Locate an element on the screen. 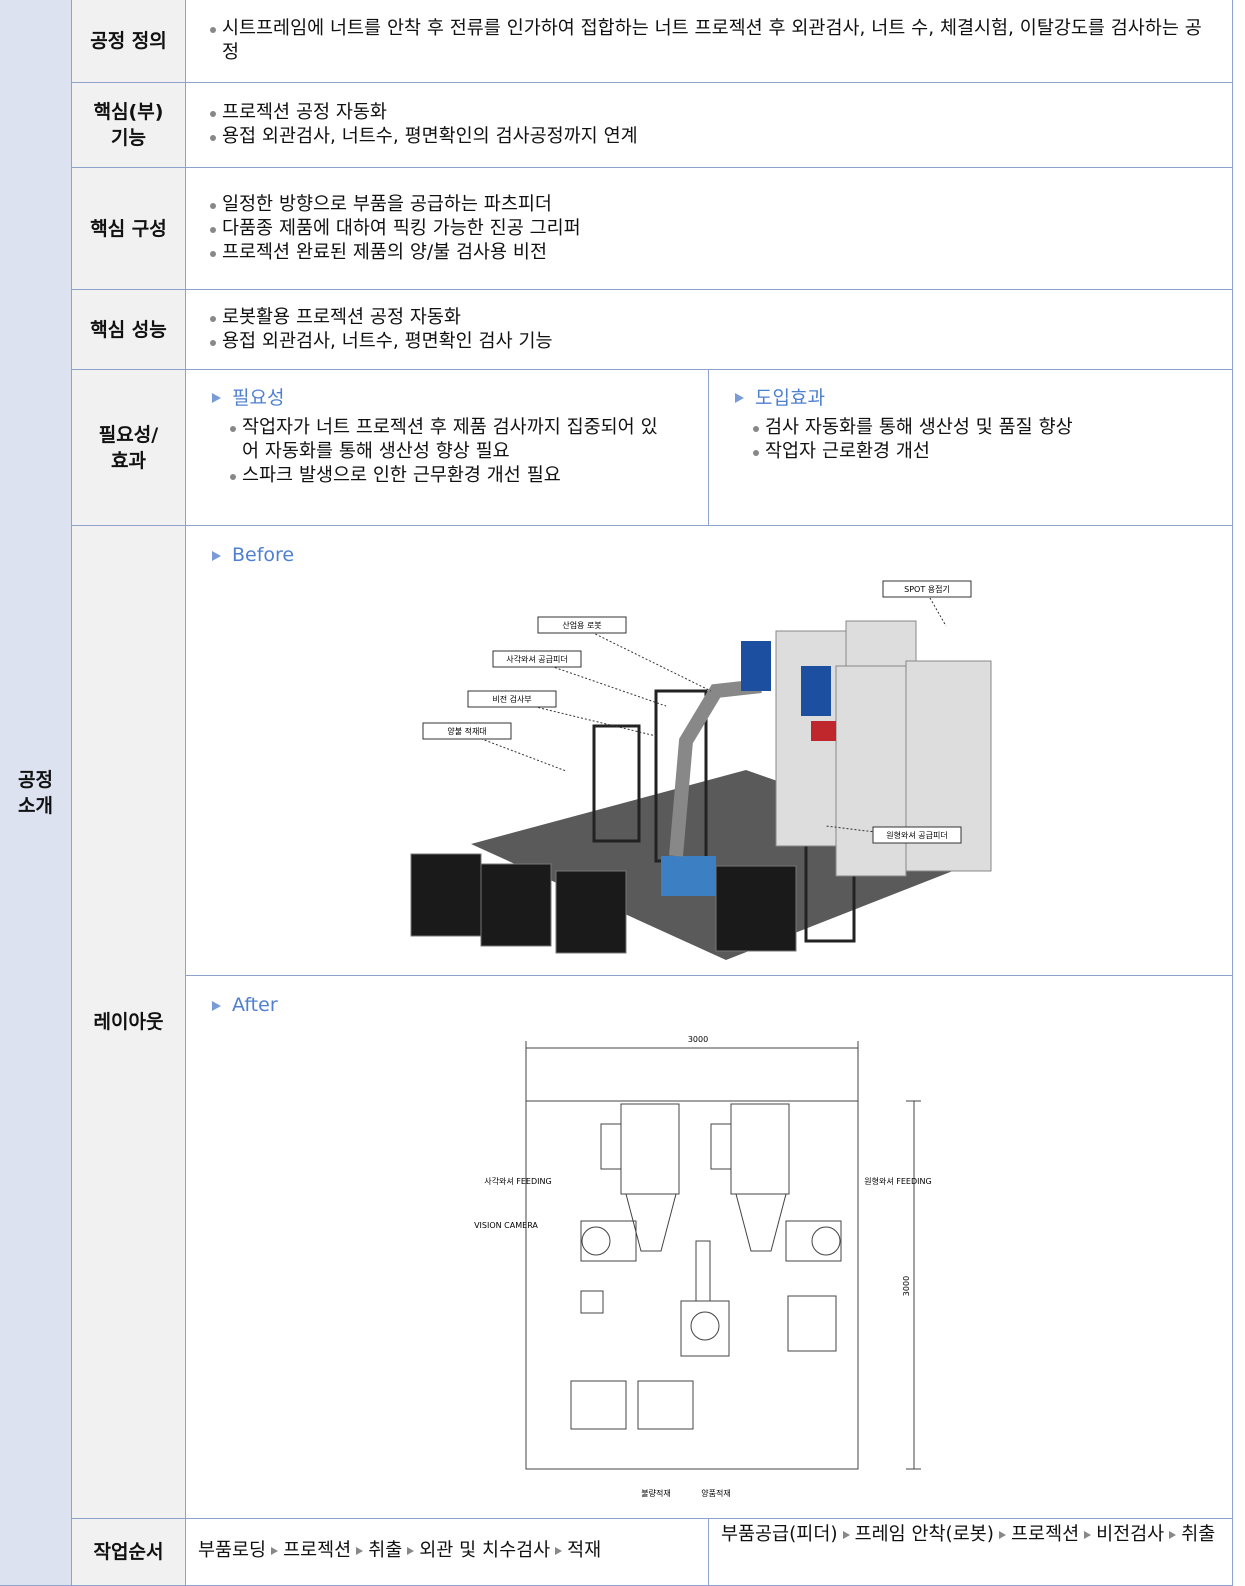 This screenshot has height=1586, width=1245. callout-text: 원형와셔 FEEDING is located at coordinates (897, 1181).